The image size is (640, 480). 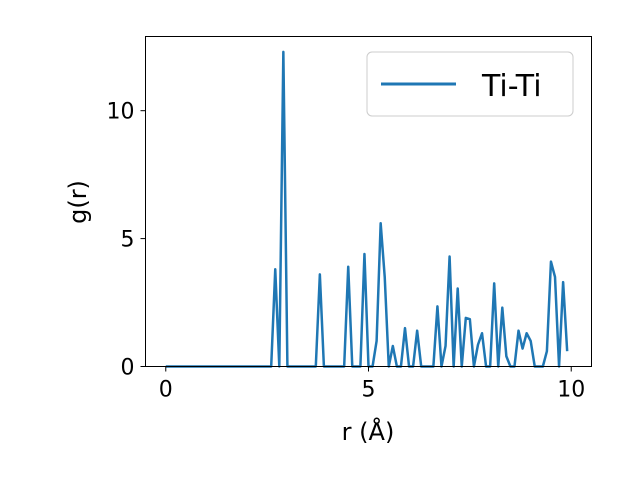 What do you see at coordinates (368, 431) in the screenshot?
I see `x-axis-label: r (Å)` at bounding box center [368, 431].